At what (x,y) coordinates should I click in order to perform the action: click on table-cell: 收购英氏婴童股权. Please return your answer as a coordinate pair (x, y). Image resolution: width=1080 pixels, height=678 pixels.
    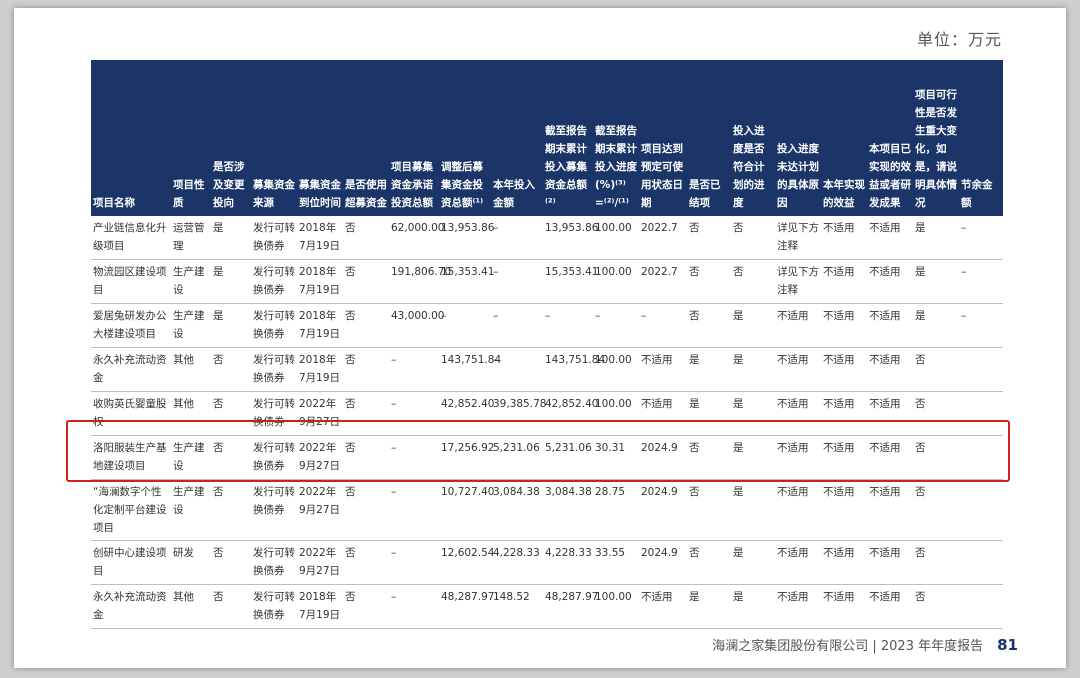
    Looking at the image, I should click on (131, 413).